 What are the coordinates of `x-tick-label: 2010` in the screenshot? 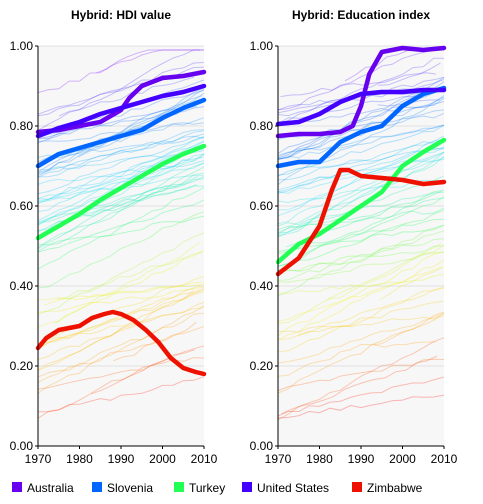 It's located at (204, 459).